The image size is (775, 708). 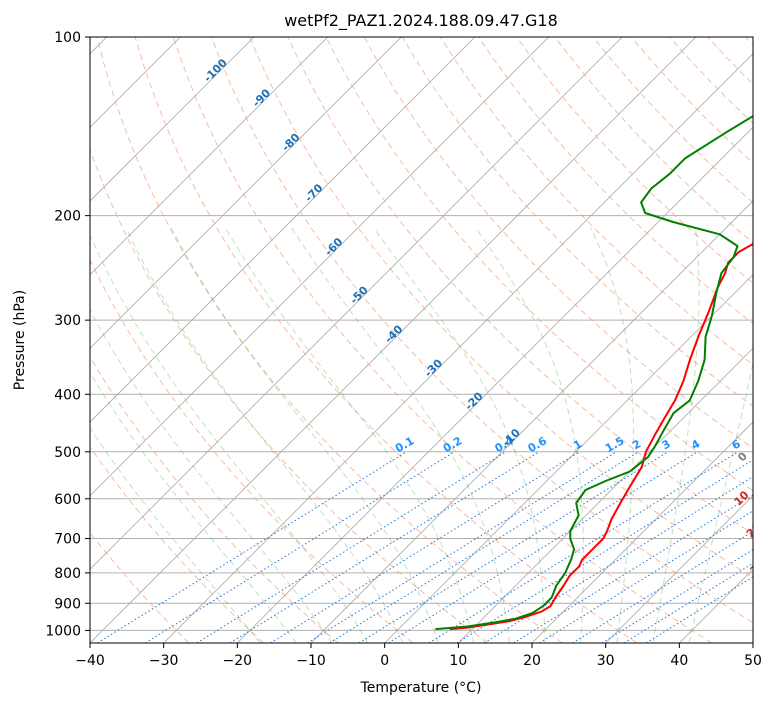 What do you see at coordinates (67, 604) in the screenshot?
I see `y-tick-label: 900` at bounding box center [67, 604].